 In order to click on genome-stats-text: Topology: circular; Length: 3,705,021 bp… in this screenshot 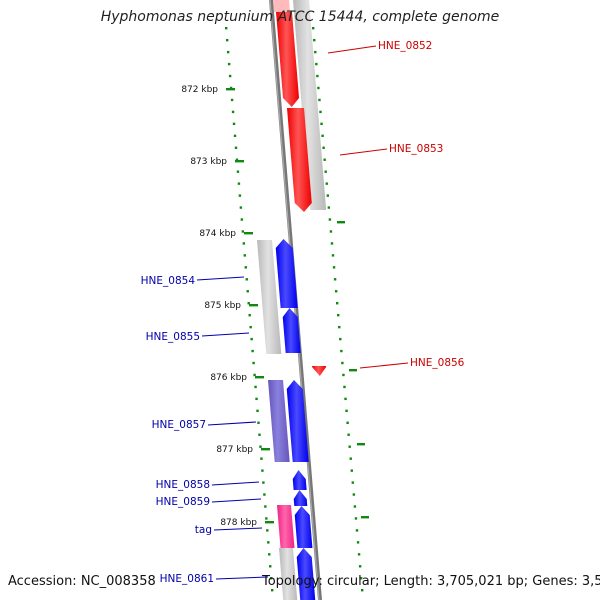, I will do `click(431, 581)`.